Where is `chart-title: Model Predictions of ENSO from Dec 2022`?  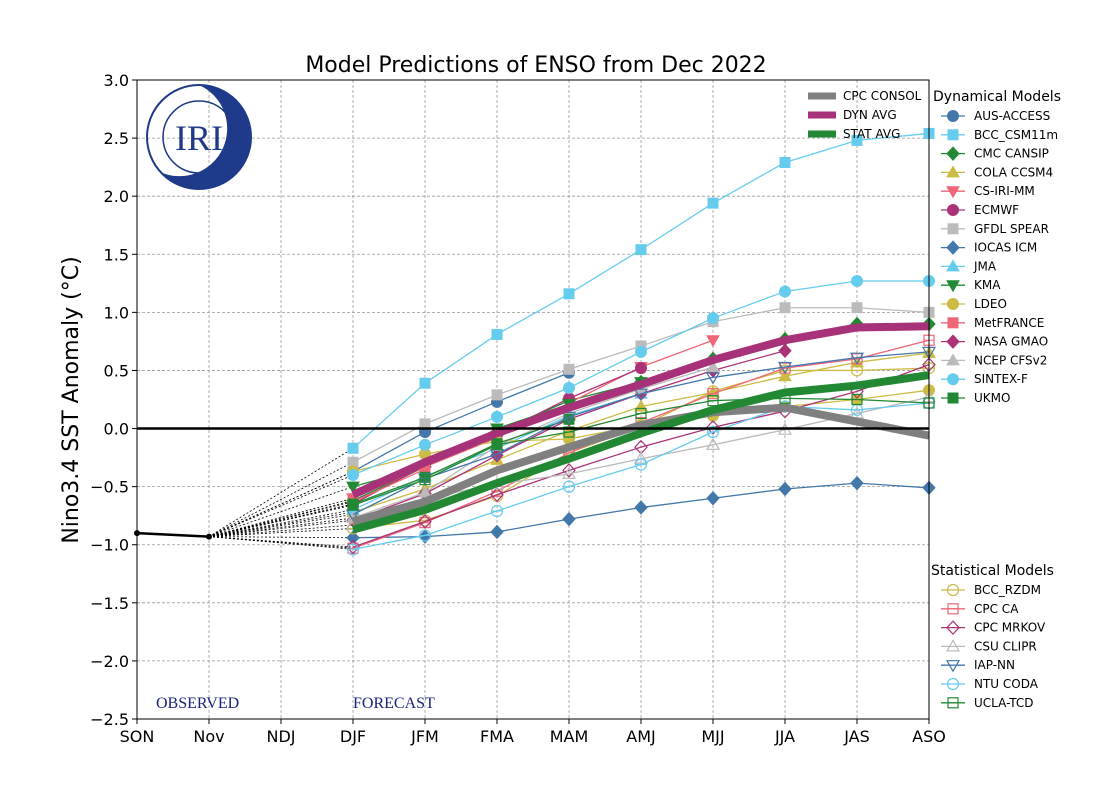 chart-title: Model Predictions of ENSO from Dec 2022 is located at coordinates (535, 65).